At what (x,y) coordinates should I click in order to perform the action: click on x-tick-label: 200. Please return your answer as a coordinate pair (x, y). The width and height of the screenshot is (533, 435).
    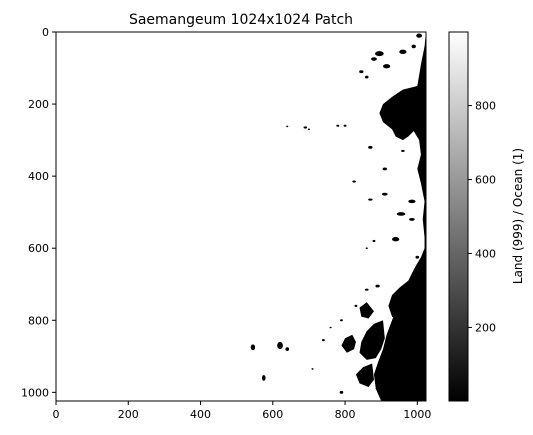
    Looking at the image, I should click on (128, 414).